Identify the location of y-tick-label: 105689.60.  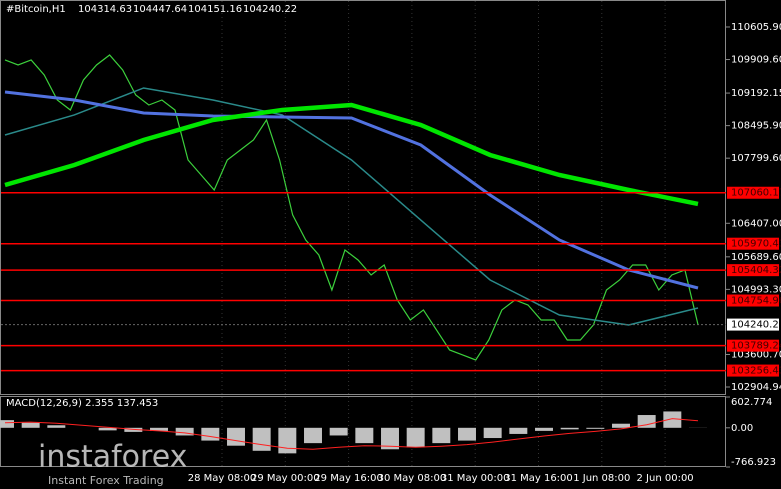
(756, 257).